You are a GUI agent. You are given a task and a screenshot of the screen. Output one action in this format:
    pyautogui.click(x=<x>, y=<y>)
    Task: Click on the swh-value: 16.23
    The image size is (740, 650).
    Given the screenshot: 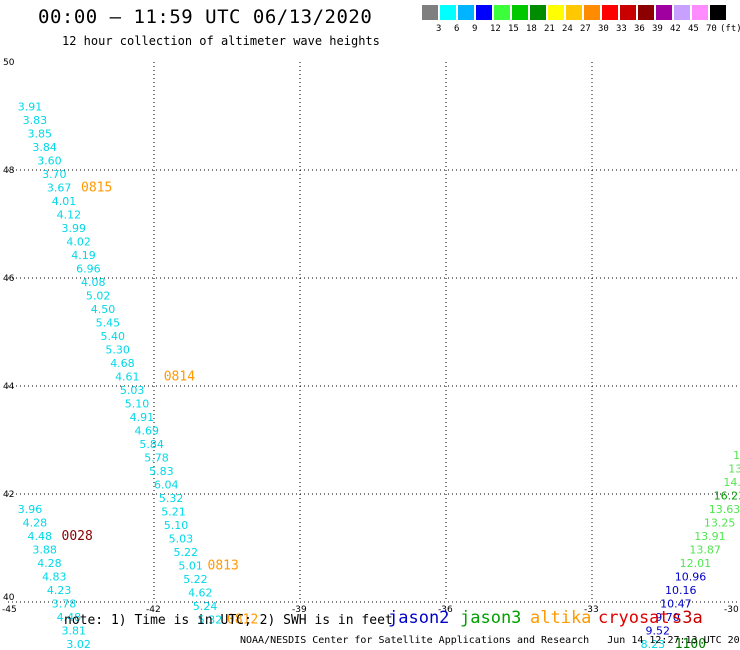 What is the action you would take?
    pyautogui.click(x=727, y=495)
    